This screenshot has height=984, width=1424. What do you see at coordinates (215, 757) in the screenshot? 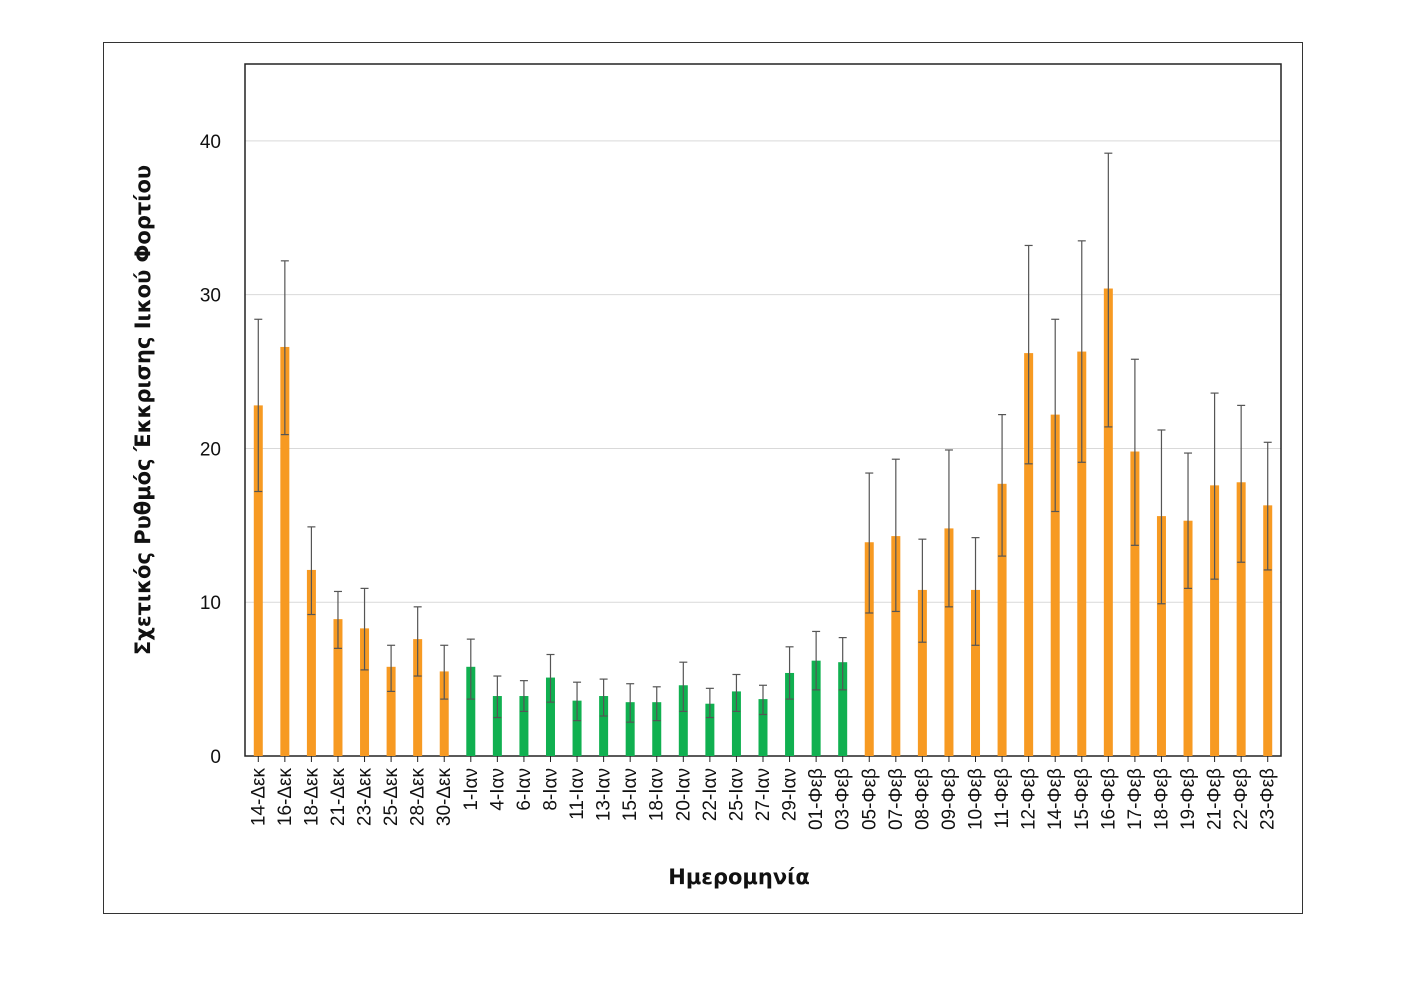
I see `y-tick-label: 0` at bounding box center [215, 757].